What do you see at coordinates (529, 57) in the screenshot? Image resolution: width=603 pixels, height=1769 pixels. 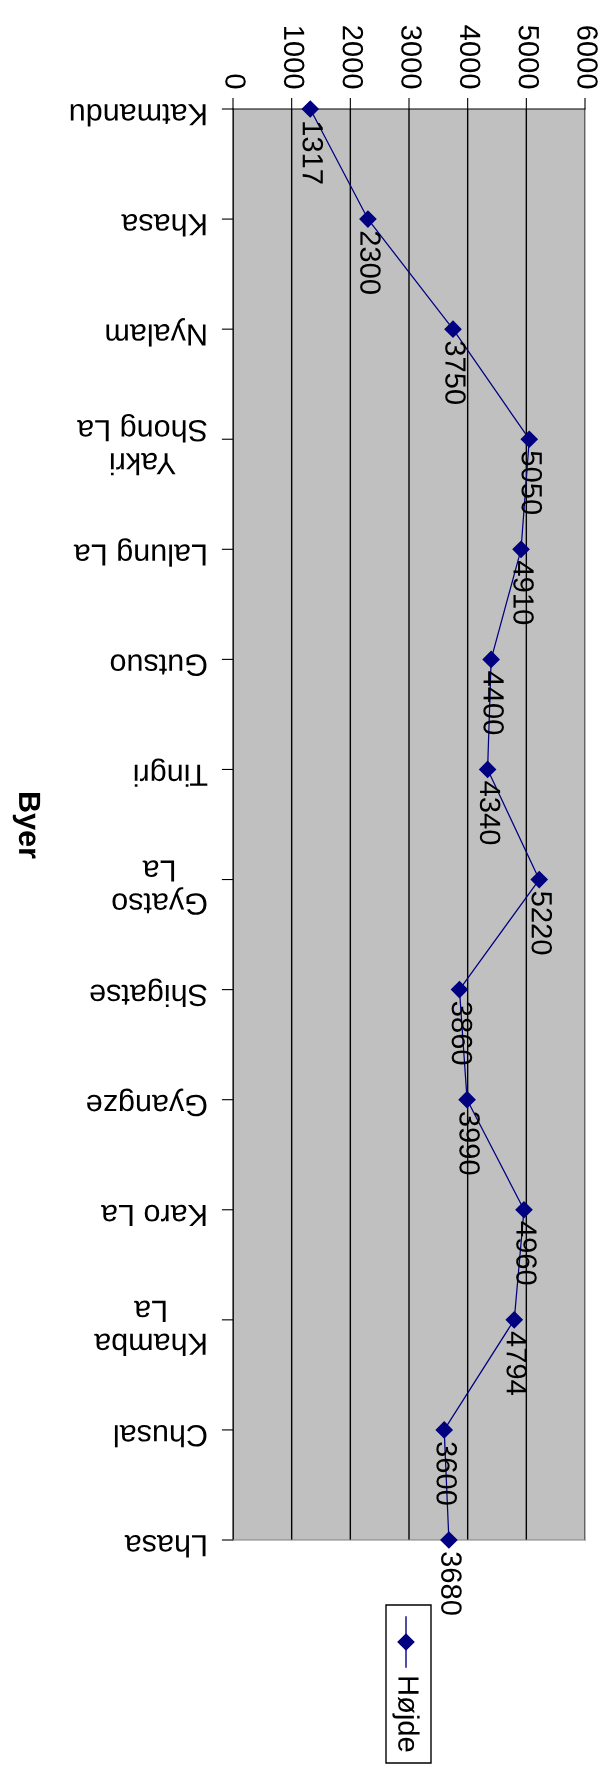 I see `x-tick-label: 5000` at bounding box center [529, 57].